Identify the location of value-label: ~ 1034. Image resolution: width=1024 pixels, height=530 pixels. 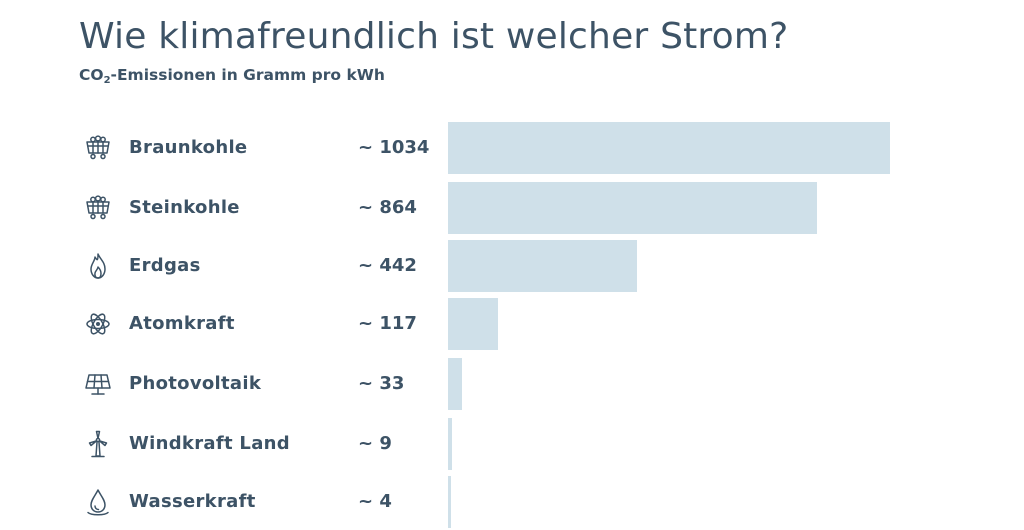
(394, 147).